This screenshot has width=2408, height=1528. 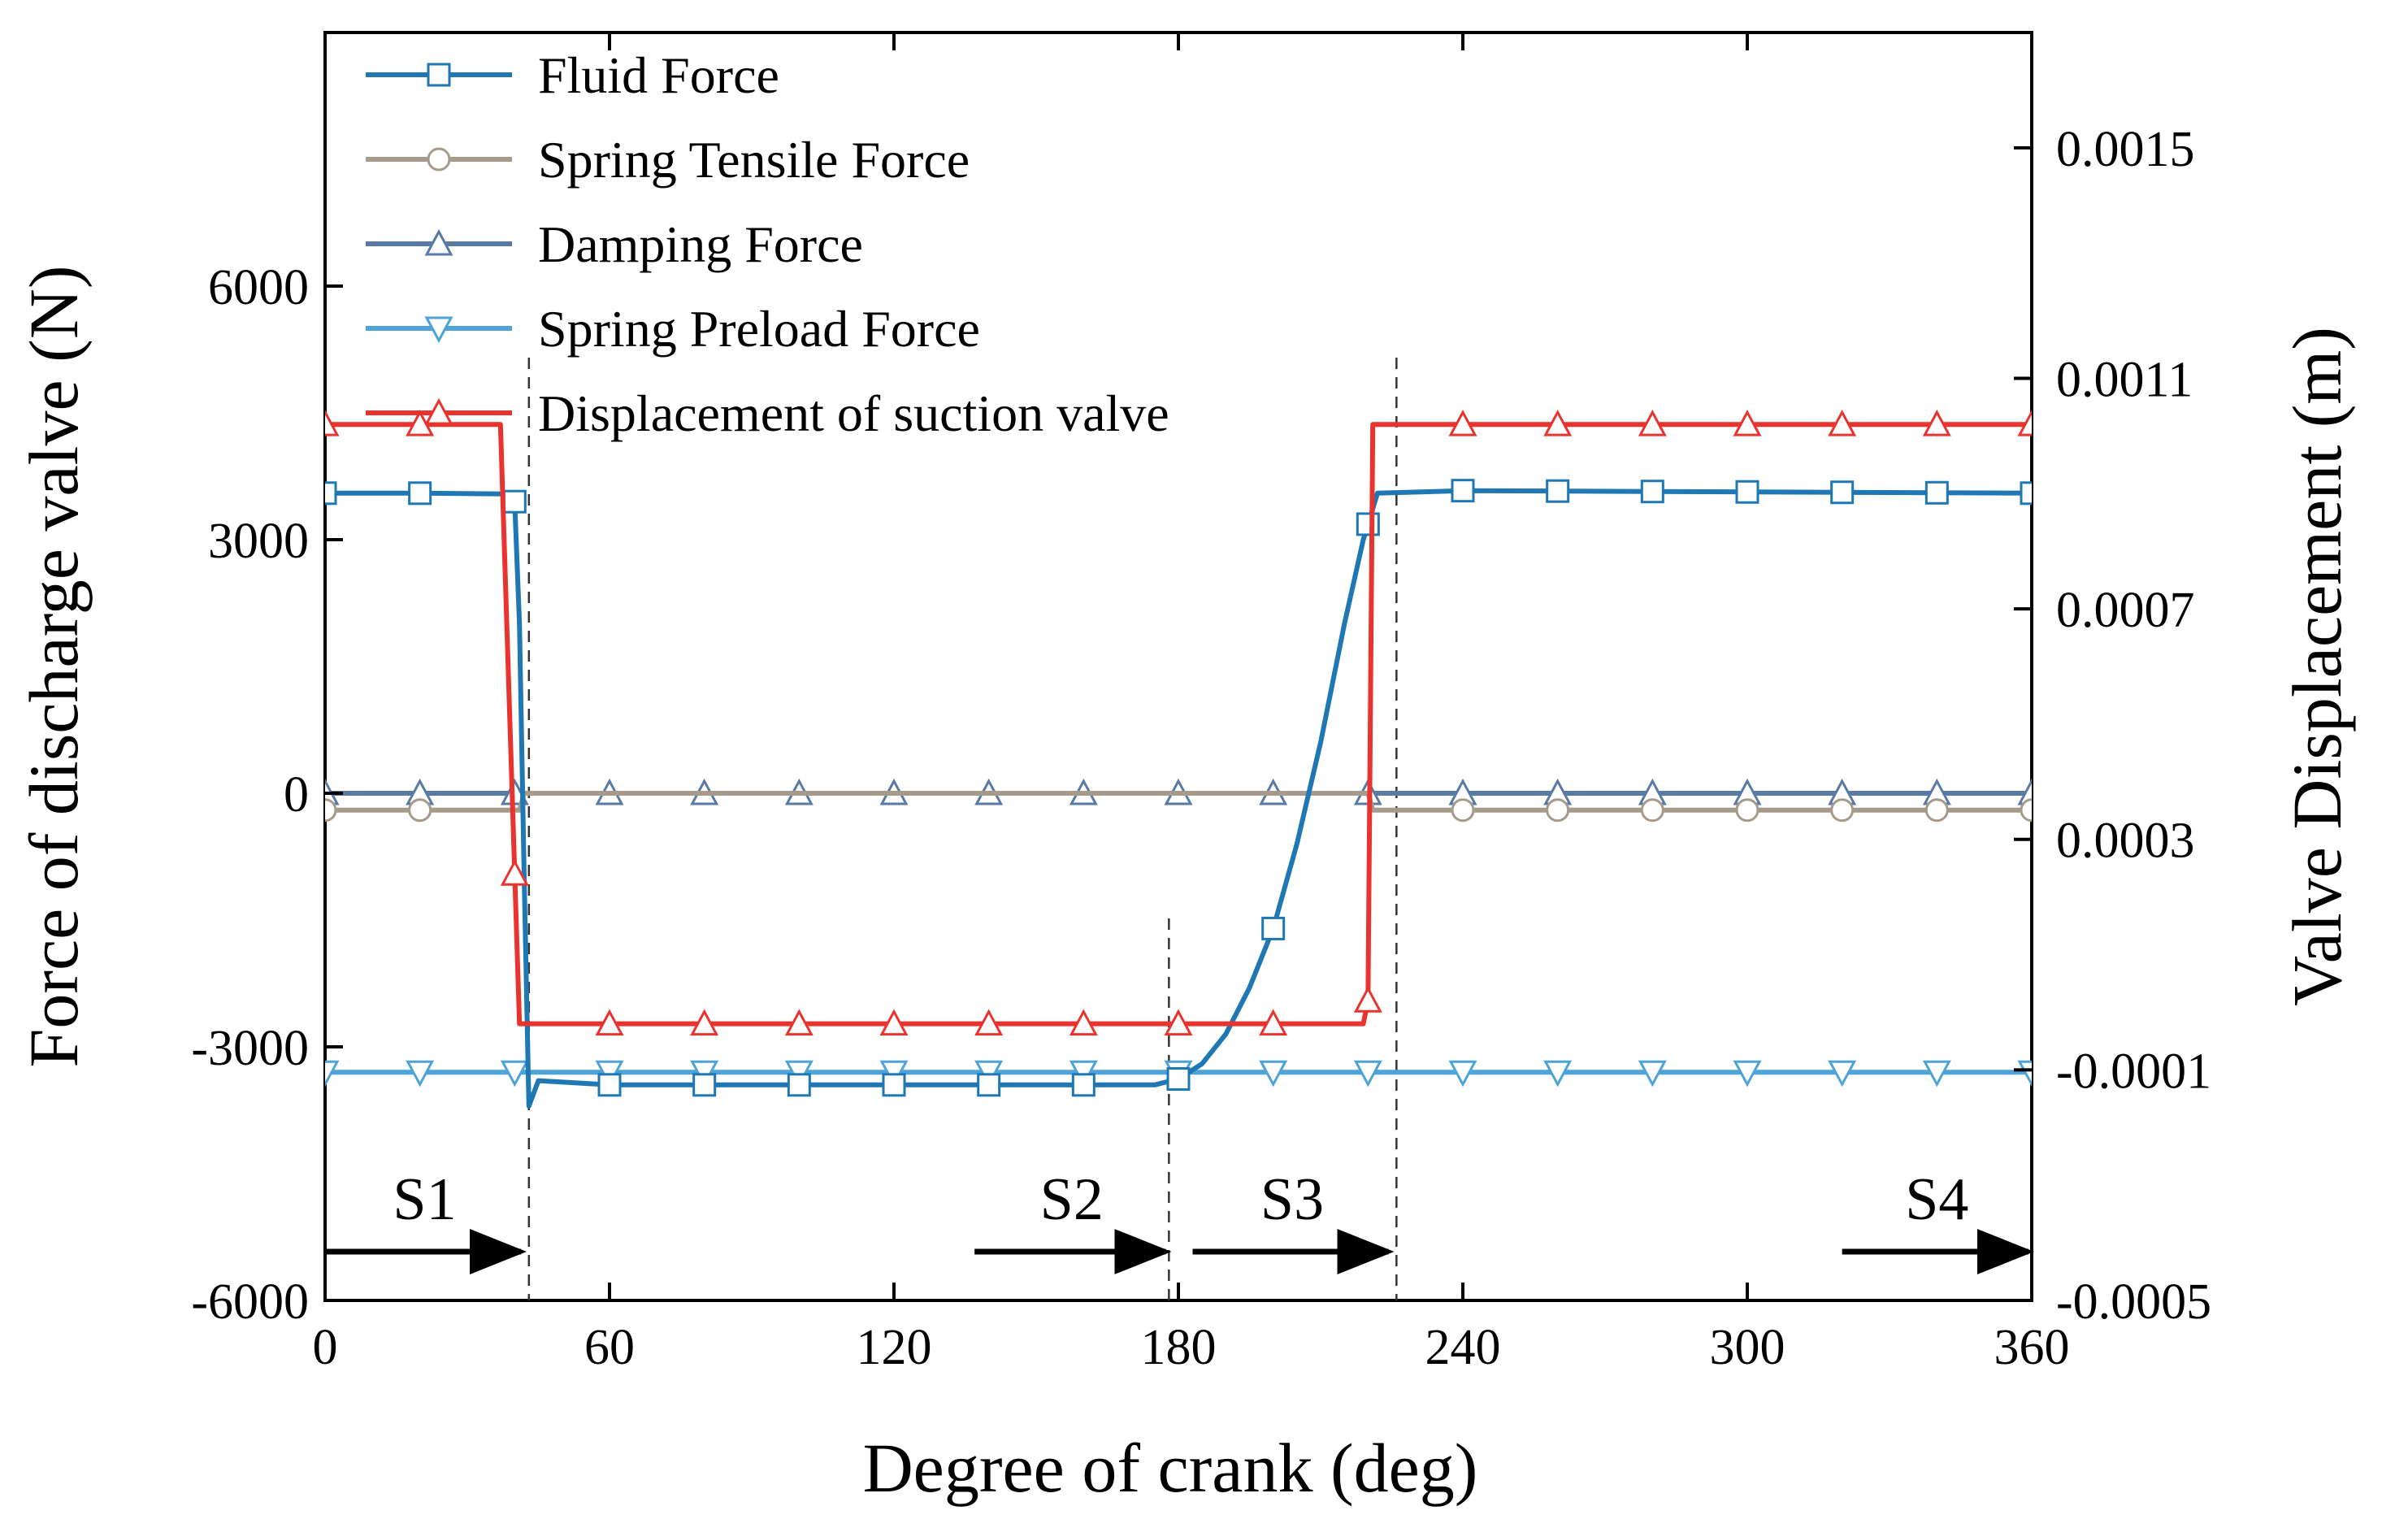 What do you see at coordinates (250, 1302) in the screenshot?
I see `y-tick-left-label: -6000` at bounding box center [250, 1302].